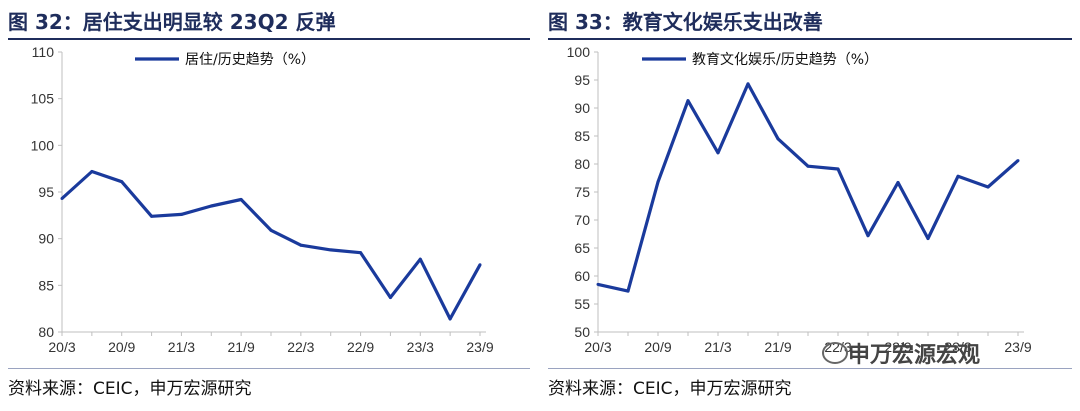 Image resolution: width=1080 pixels, height=411 pixels. What do you see at coordinates (582, 332) in the screenshot?
I see `y-tick-label: 50` at bounding box center [582, 332].